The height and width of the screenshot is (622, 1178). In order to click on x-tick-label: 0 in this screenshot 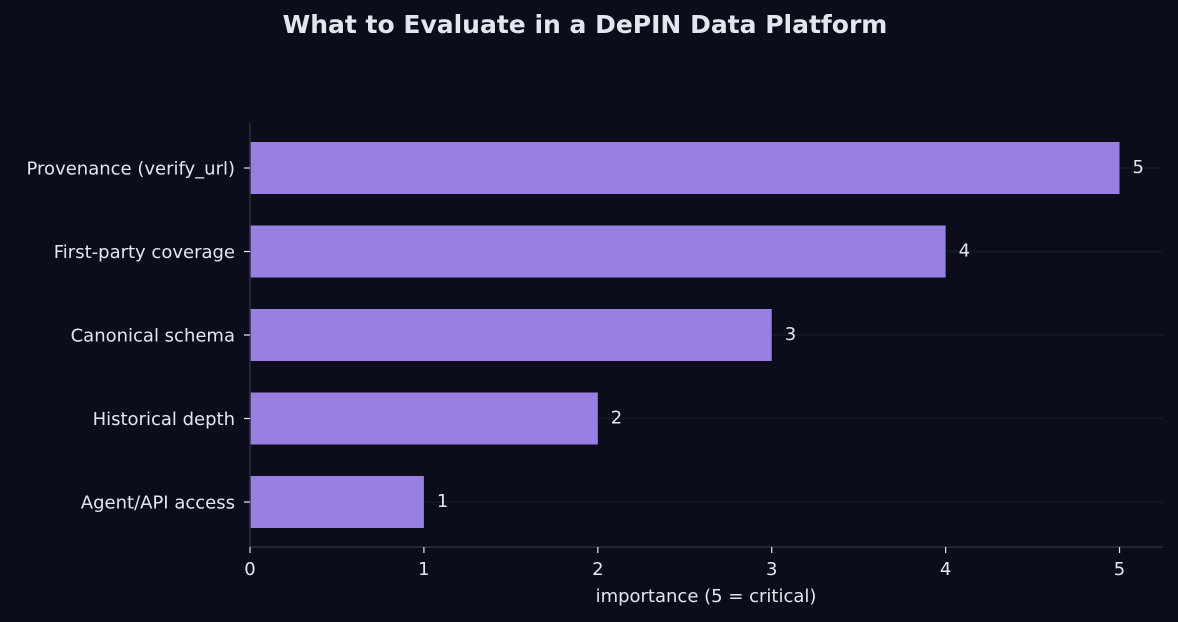, I will do `click(249, 569)`.